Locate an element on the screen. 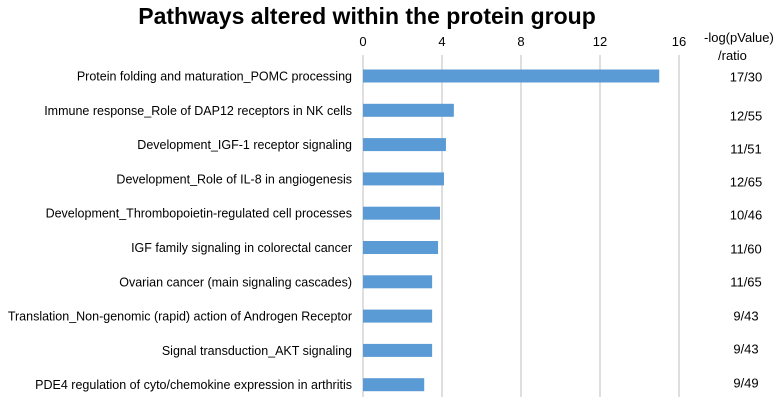 The height and width of the screenshot is (403, 778). ratio-label-10: 9/49 is located at coordinates (745, 383).